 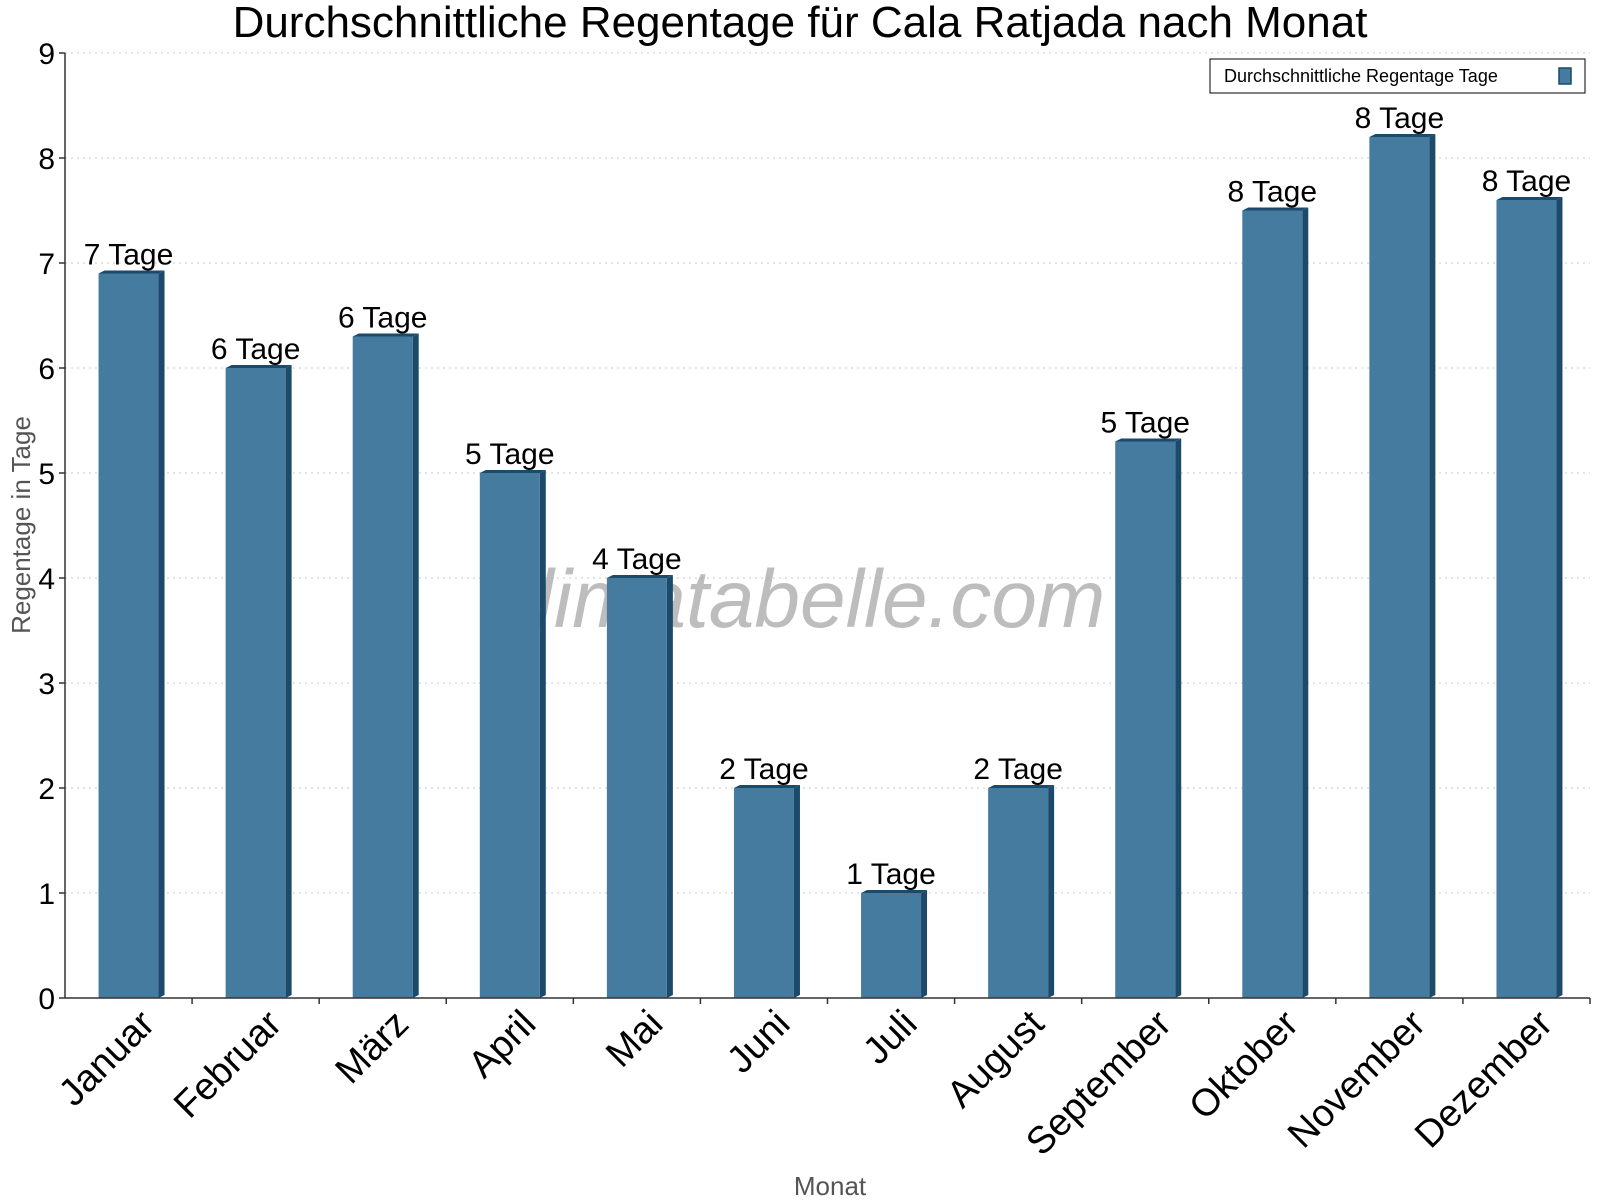 What do you see at coordinates (372, 1047) in the screenshot?
I see `x-tick-label: März` at bounding box center [372, 1047].